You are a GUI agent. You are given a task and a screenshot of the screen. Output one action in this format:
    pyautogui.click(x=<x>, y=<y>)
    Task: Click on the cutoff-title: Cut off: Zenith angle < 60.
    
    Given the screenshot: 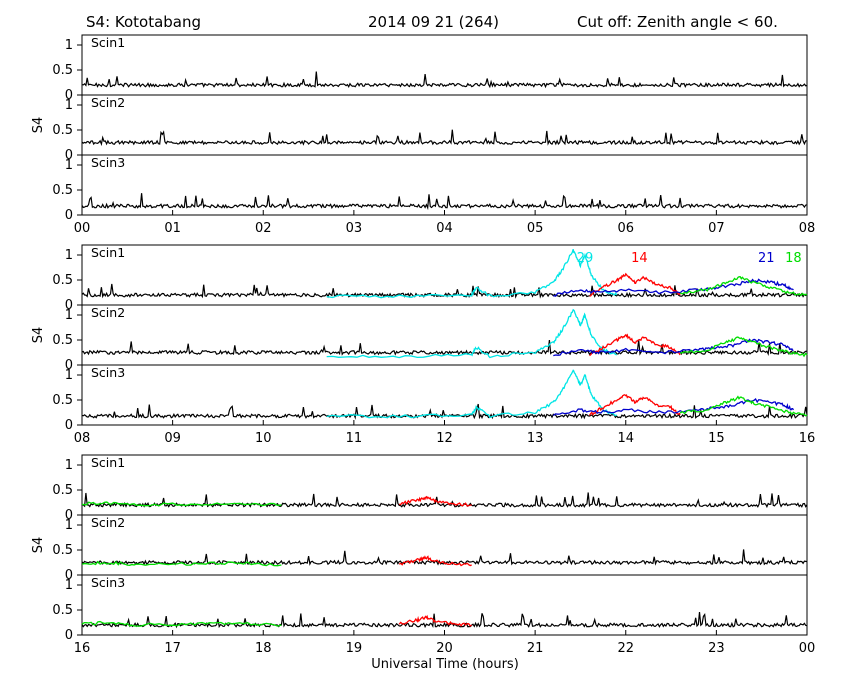 What is the action you would take?
    pyautogui.click(x=677, y=22)
    